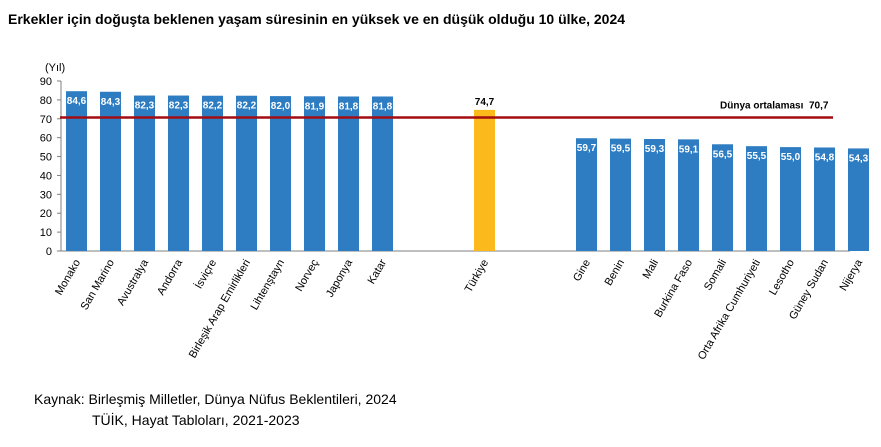 This screenshot has width=881, height=447. I want to click on y-tick-label: 50, so click(46, 158).